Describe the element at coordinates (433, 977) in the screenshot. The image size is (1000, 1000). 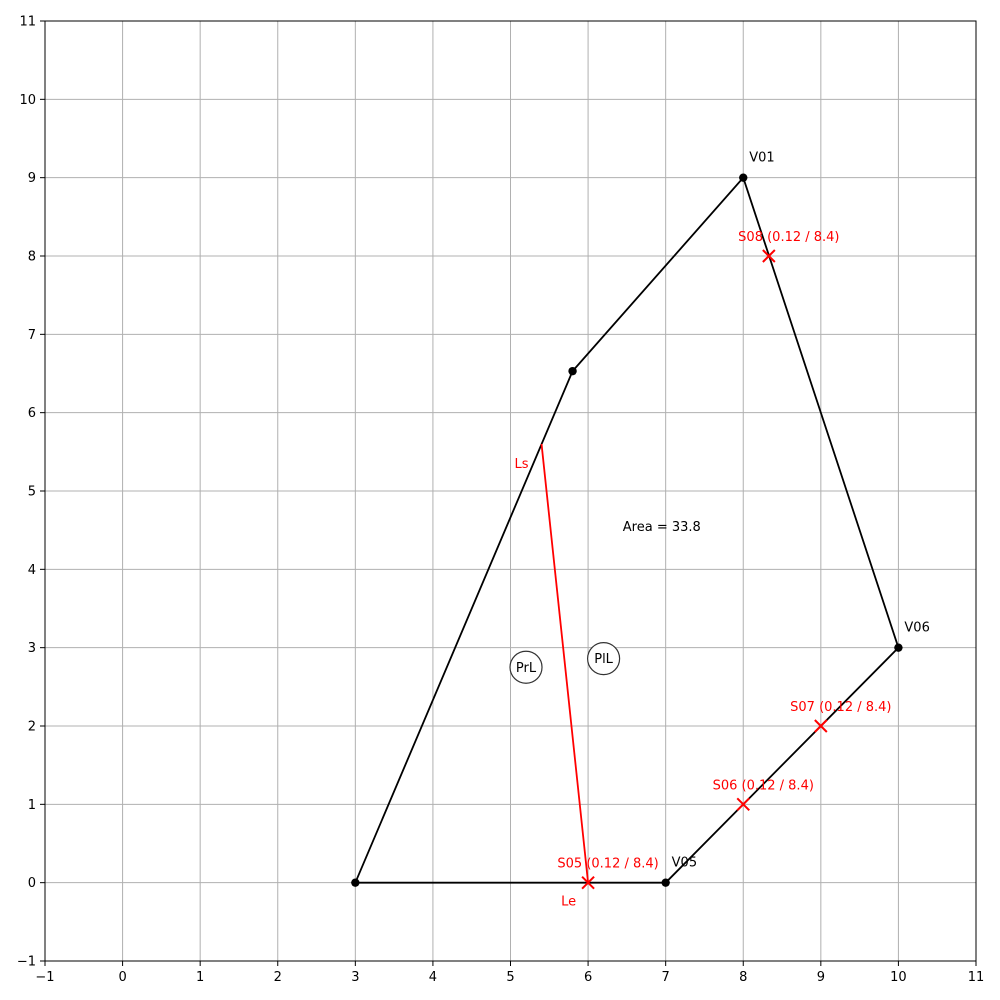
I see `x-tick-label: 4` at that location.